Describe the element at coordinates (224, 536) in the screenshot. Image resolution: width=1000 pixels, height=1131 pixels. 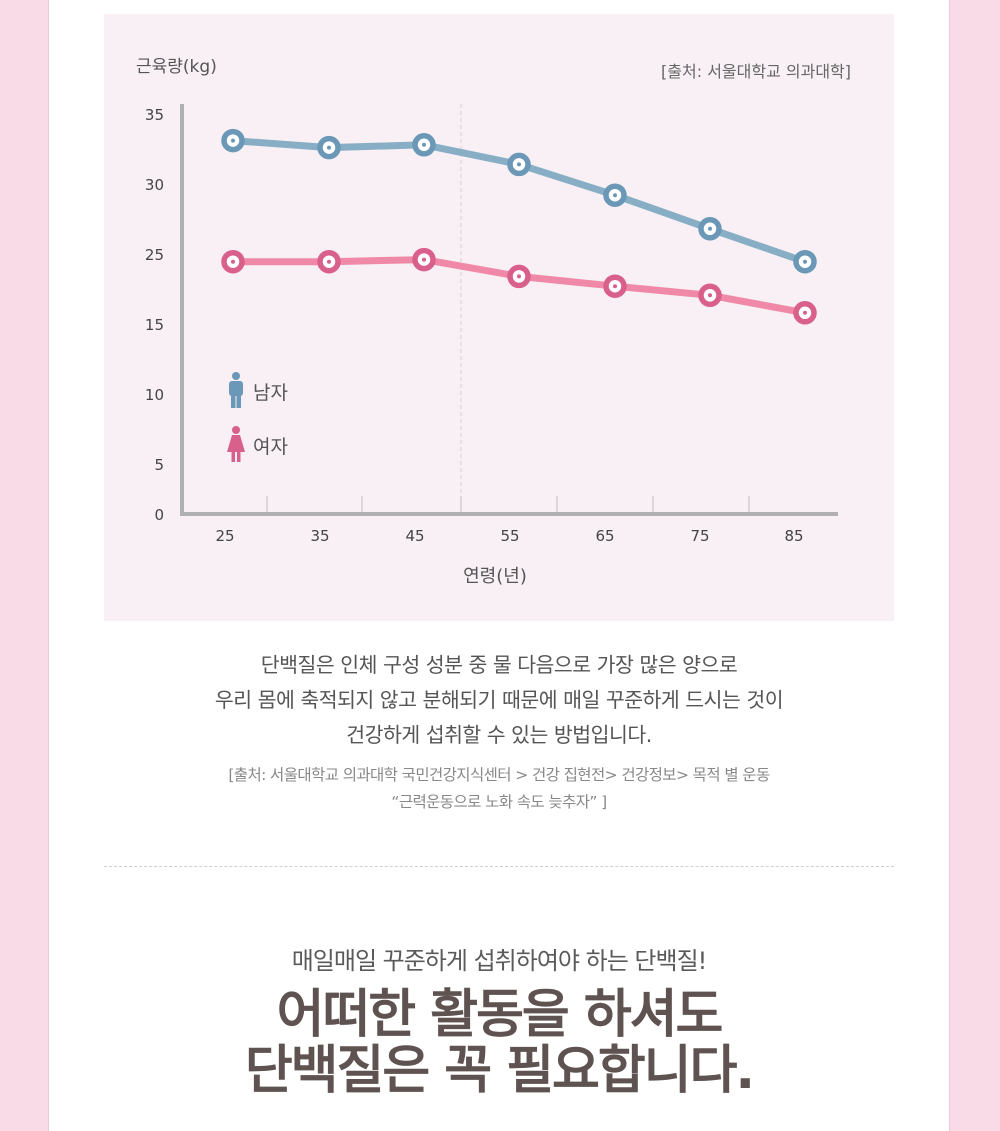
I see `x-tick-label: 25` at that location.